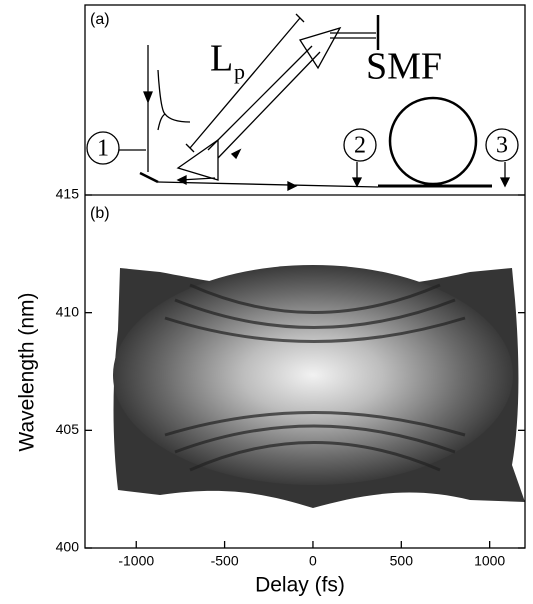 The height and width of the screenshot is (604, 533). I want to click on x-tick-label: -500, so click(225, 561).